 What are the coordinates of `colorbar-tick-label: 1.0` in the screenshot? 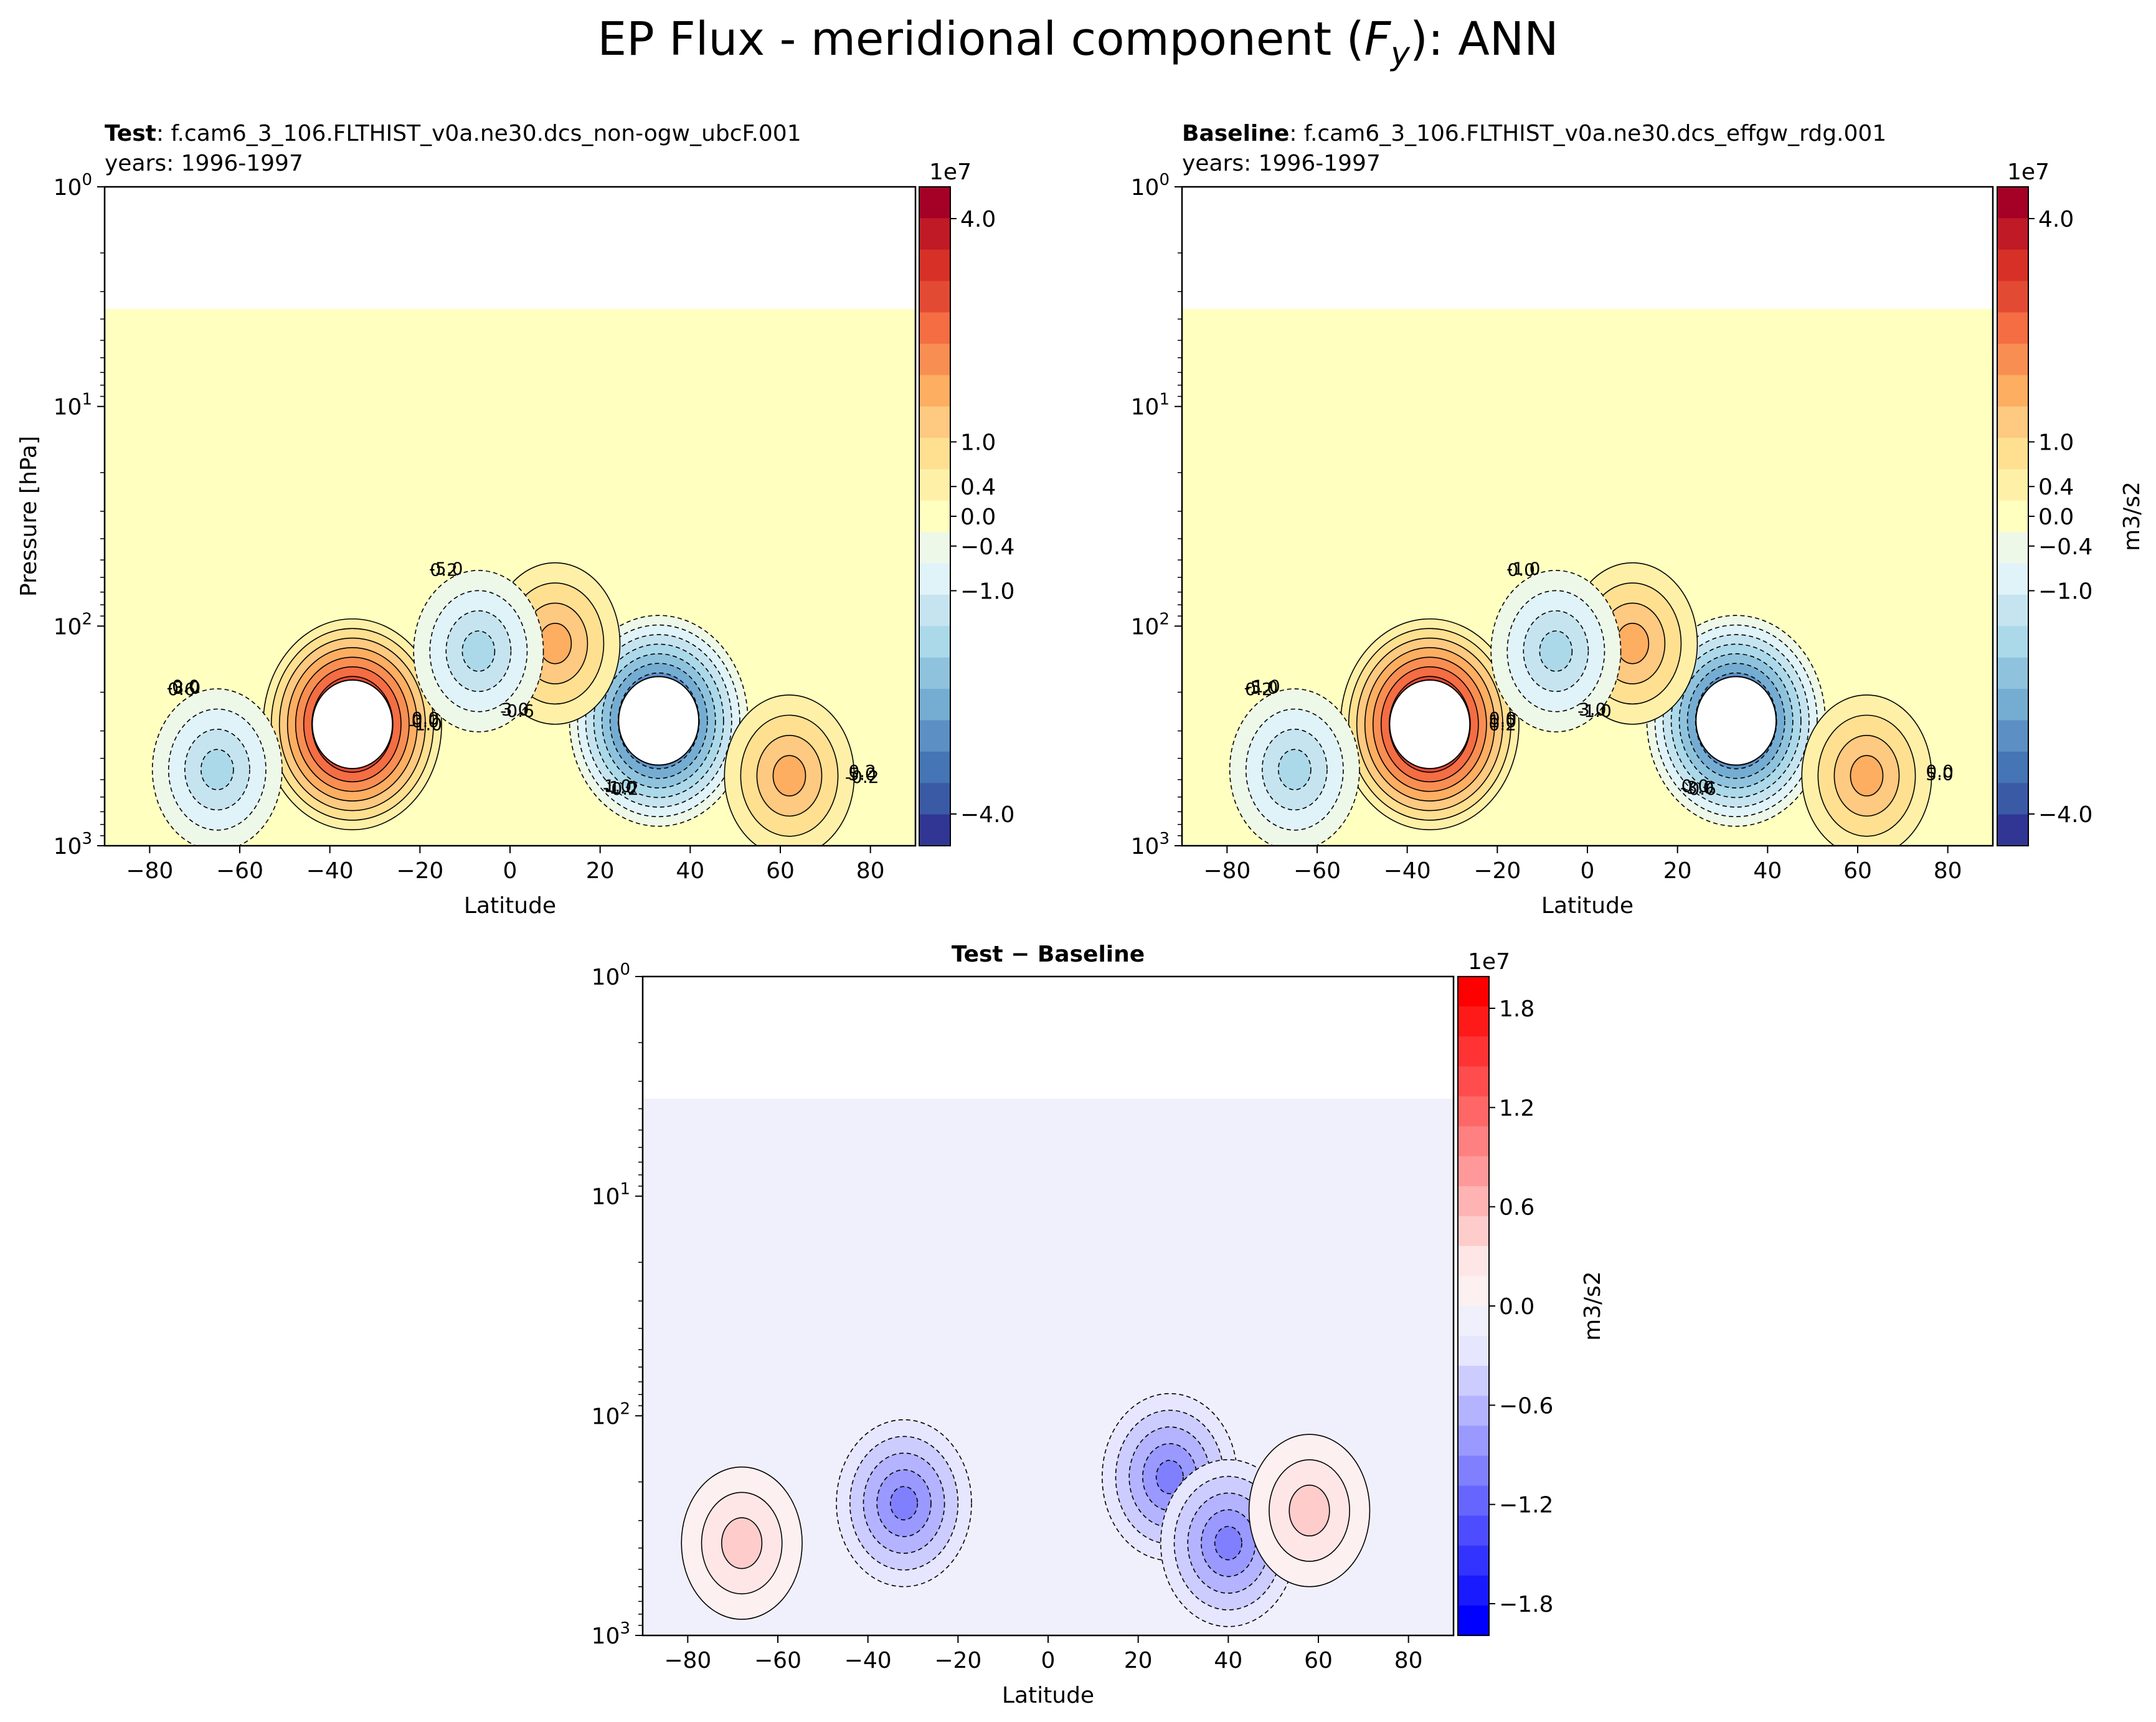 It's located at (2056, 442).